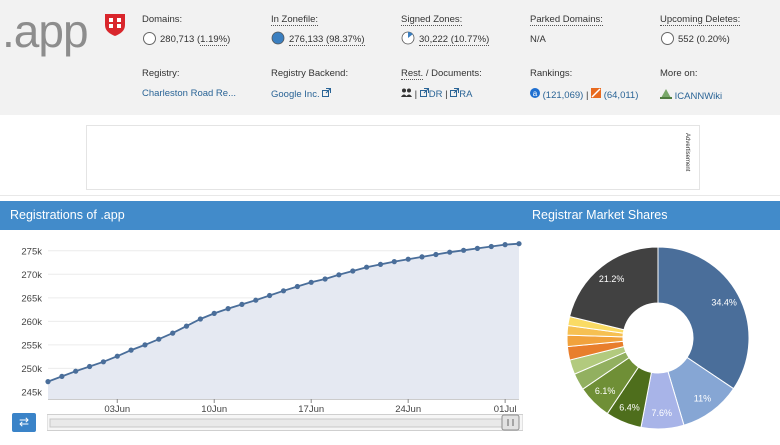 This screenshot has width=780, height=445. I want to click on icannwiki-link: ICANNWiki, so click(691, 95).